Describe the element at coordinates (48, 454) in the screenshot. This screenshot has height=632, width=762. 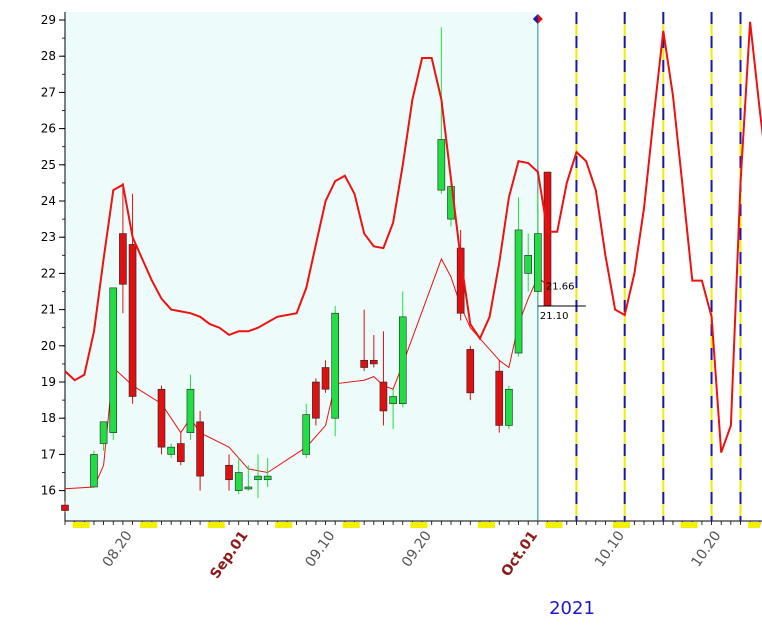
I see `y-tick-label: 17` at that location.